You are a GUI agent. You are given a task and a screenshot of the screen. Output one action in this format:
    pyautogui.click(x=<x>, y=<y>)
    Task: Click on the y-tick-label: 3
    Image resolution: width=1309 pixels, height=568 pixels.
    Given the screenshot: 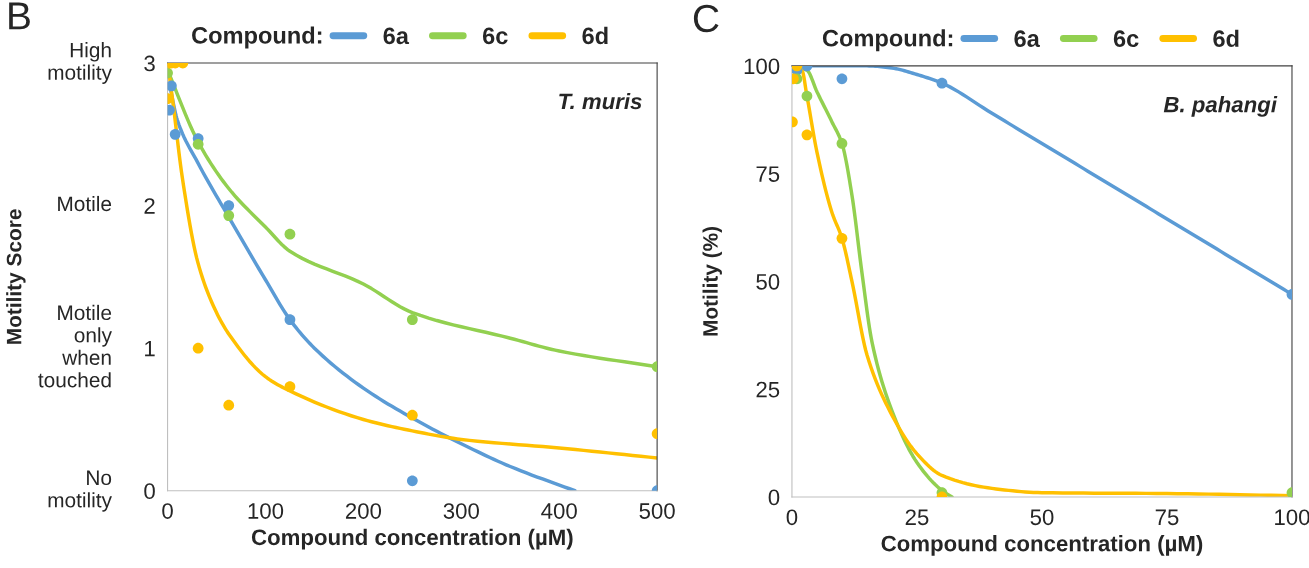 What is the action you would take?
    pyautogui.click(x=149, y=63)
    